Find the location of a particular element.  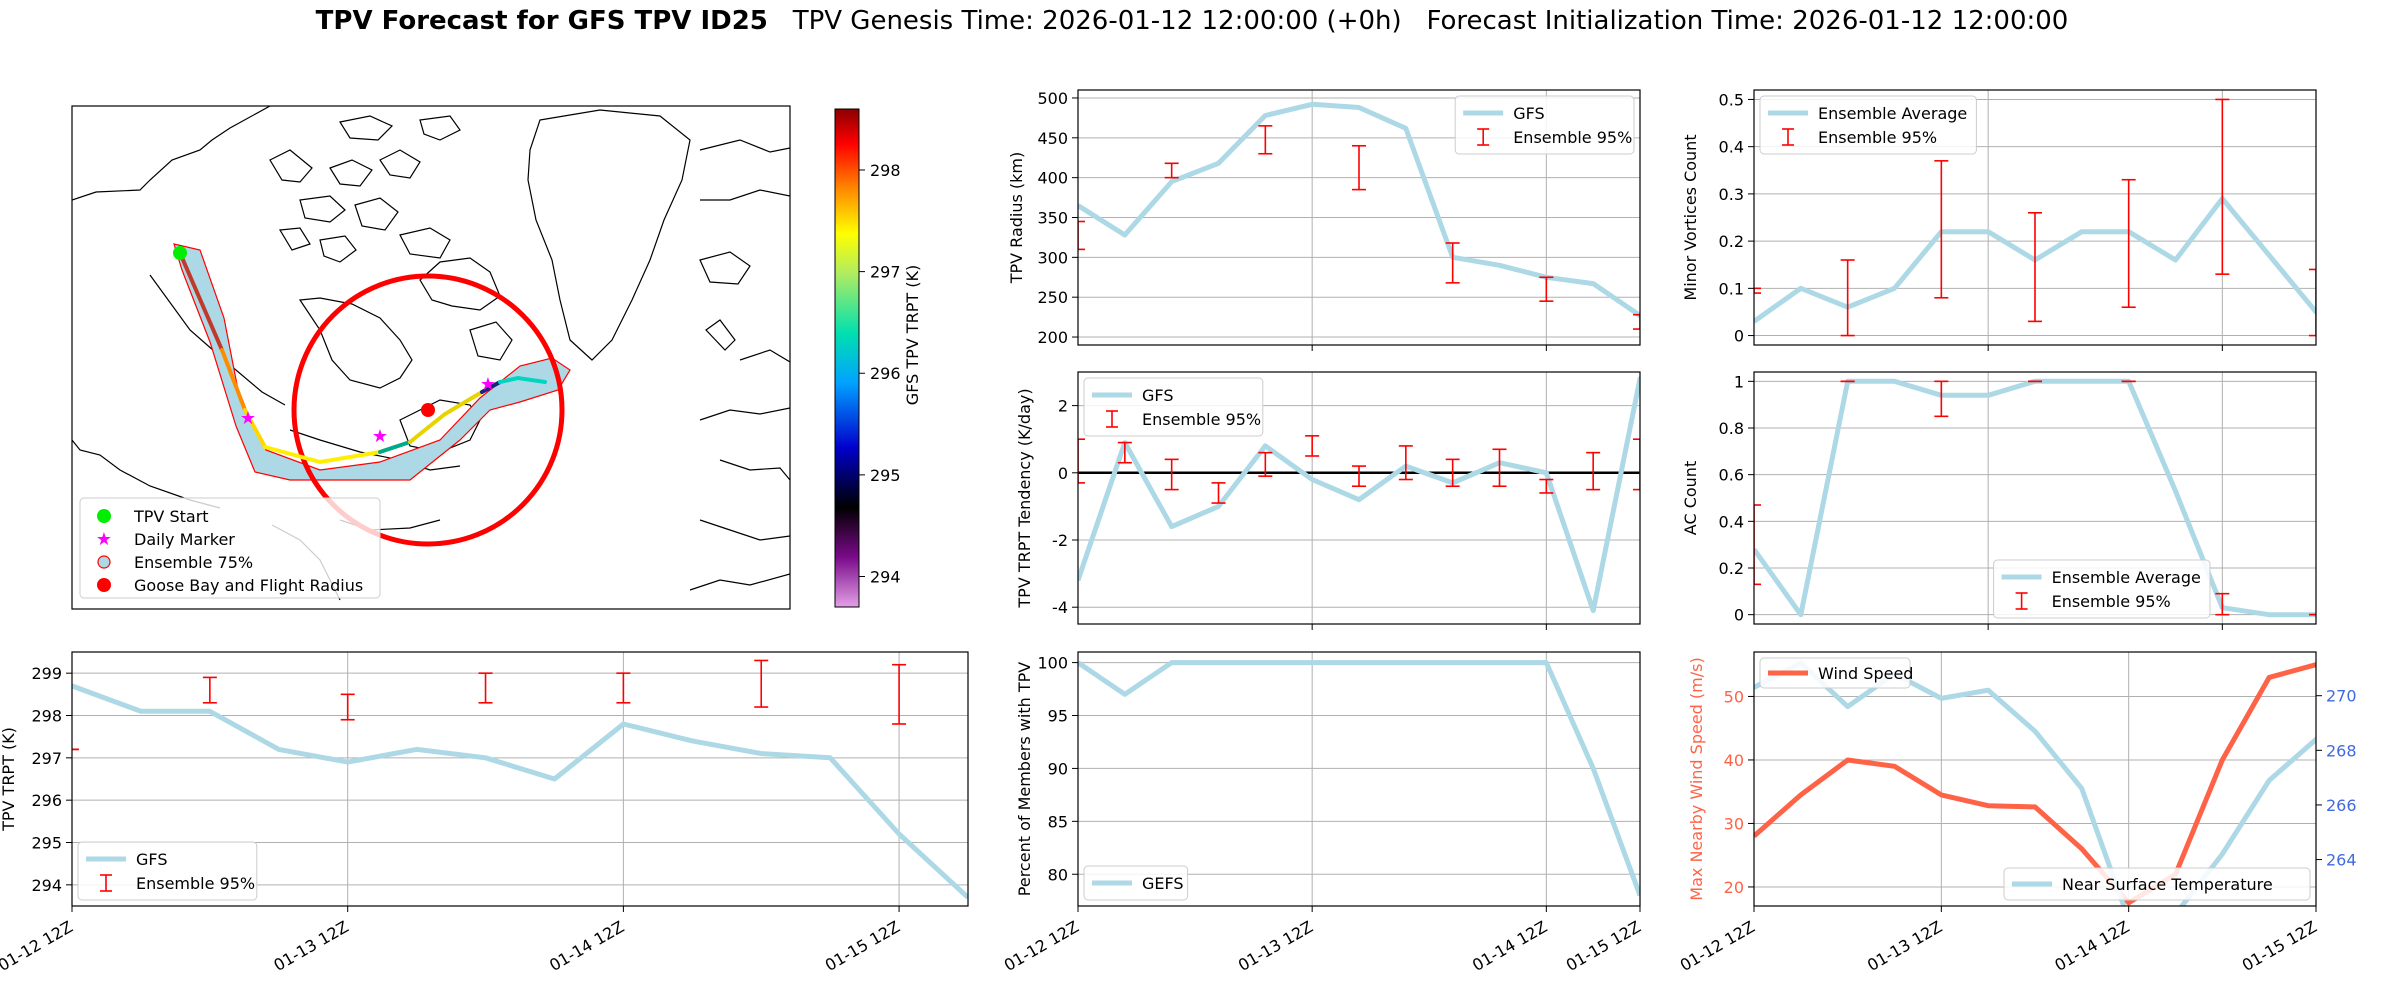

y-tick-label: 1 is located at coordinates (1739, 381).